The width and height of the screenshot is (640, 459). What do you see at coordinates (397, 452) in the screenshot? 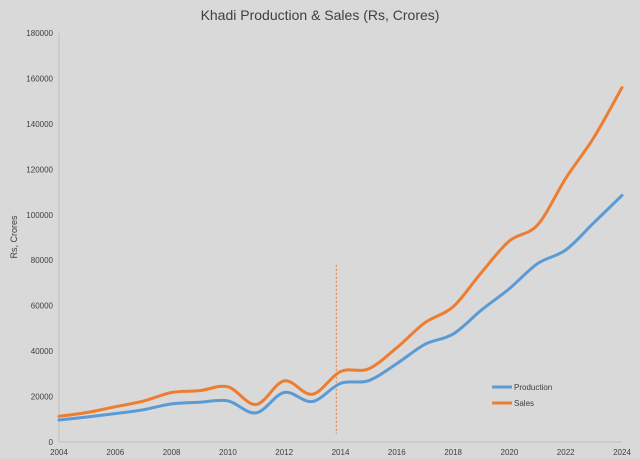
I see `x-tick-label: 2016` at bounding box center [397, 452].